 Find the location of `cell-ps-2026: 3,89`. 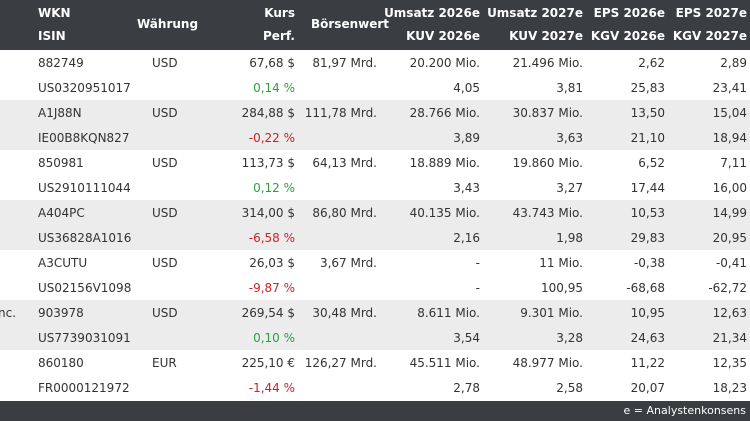

cell-ps-2026: 3,89 is located at coordinates (466, 138).